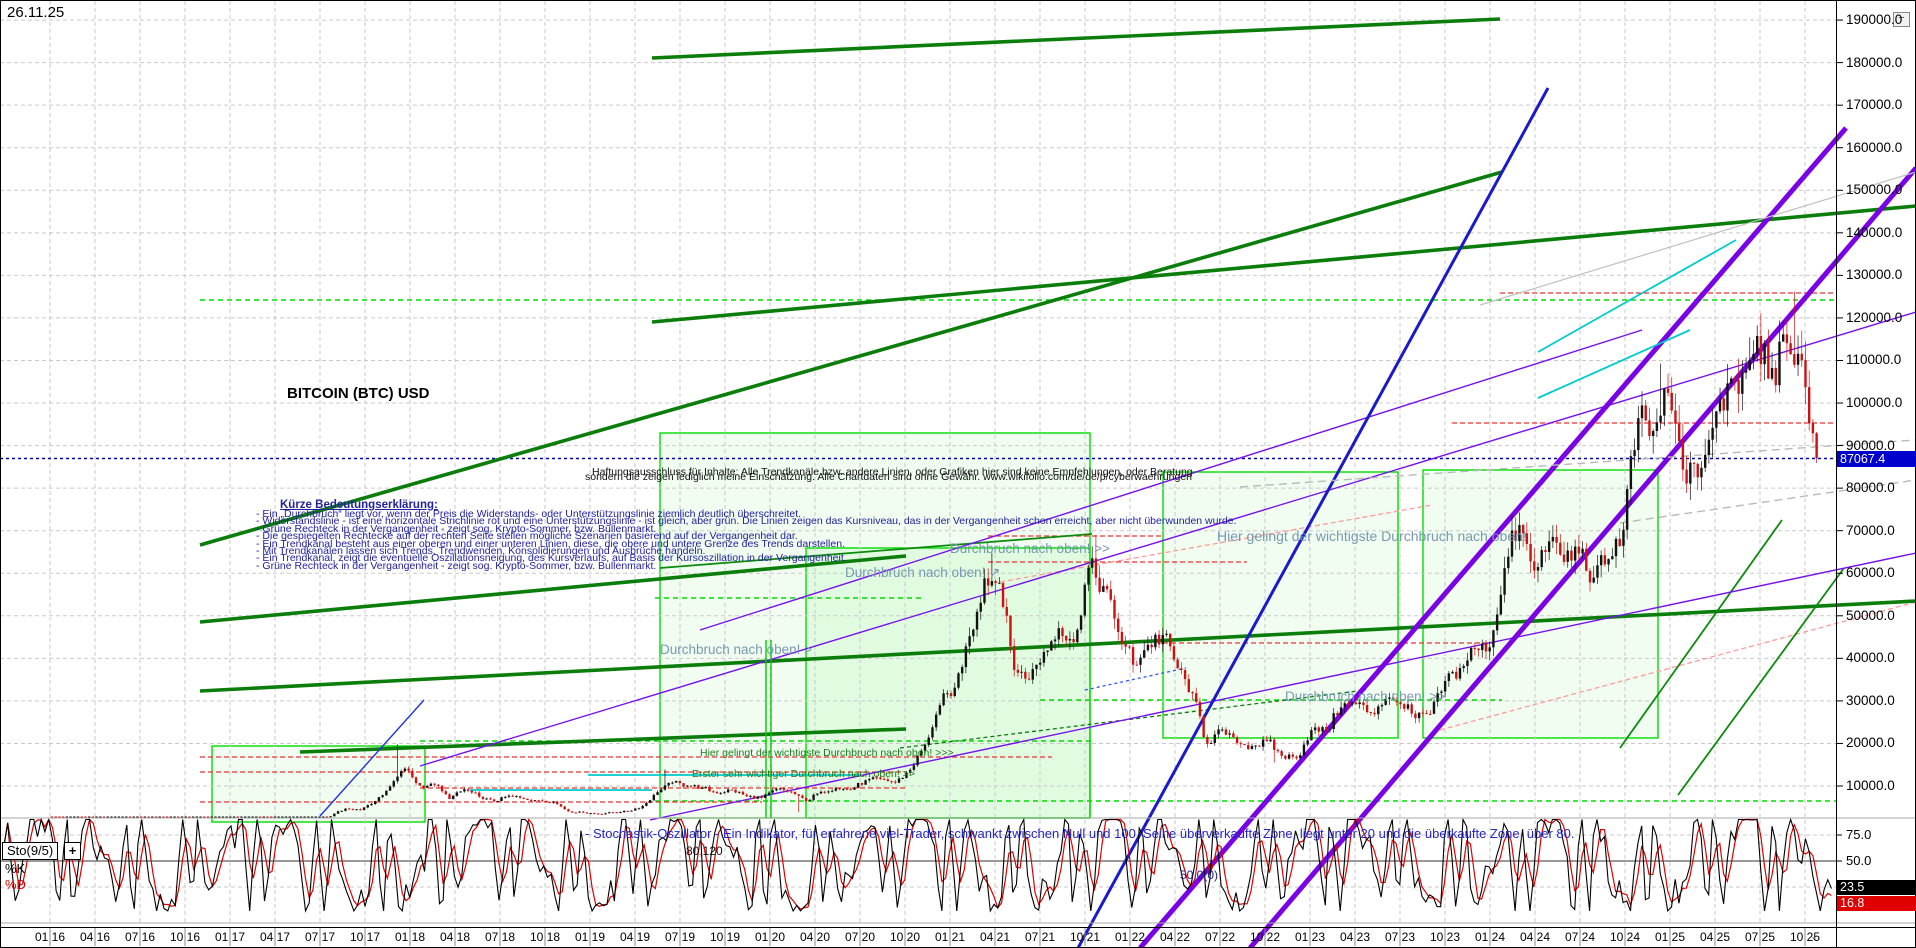  Describe the element at coordinates (359, 505) in the screenshot. I see `legend-heading: Kürze Bedeutungserklärung:` at that location.